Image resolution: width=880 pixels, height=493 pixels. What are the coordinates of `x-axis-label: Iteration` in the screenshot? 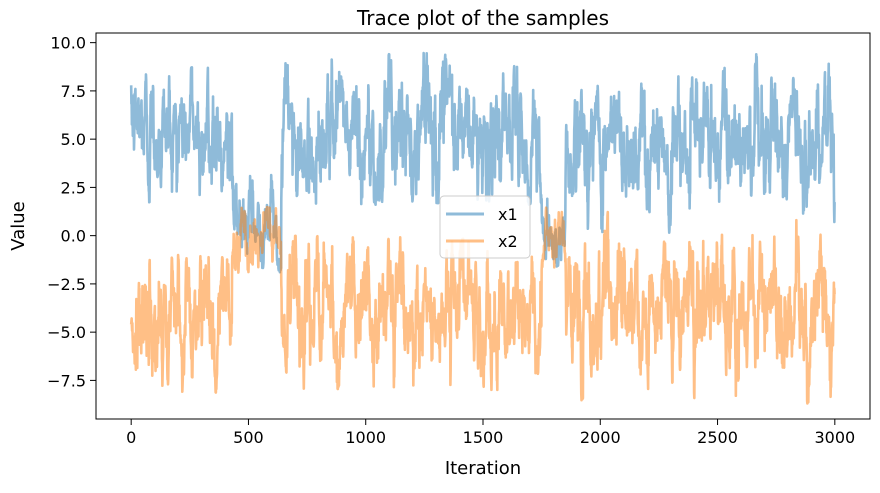 It's located at (483, 468).